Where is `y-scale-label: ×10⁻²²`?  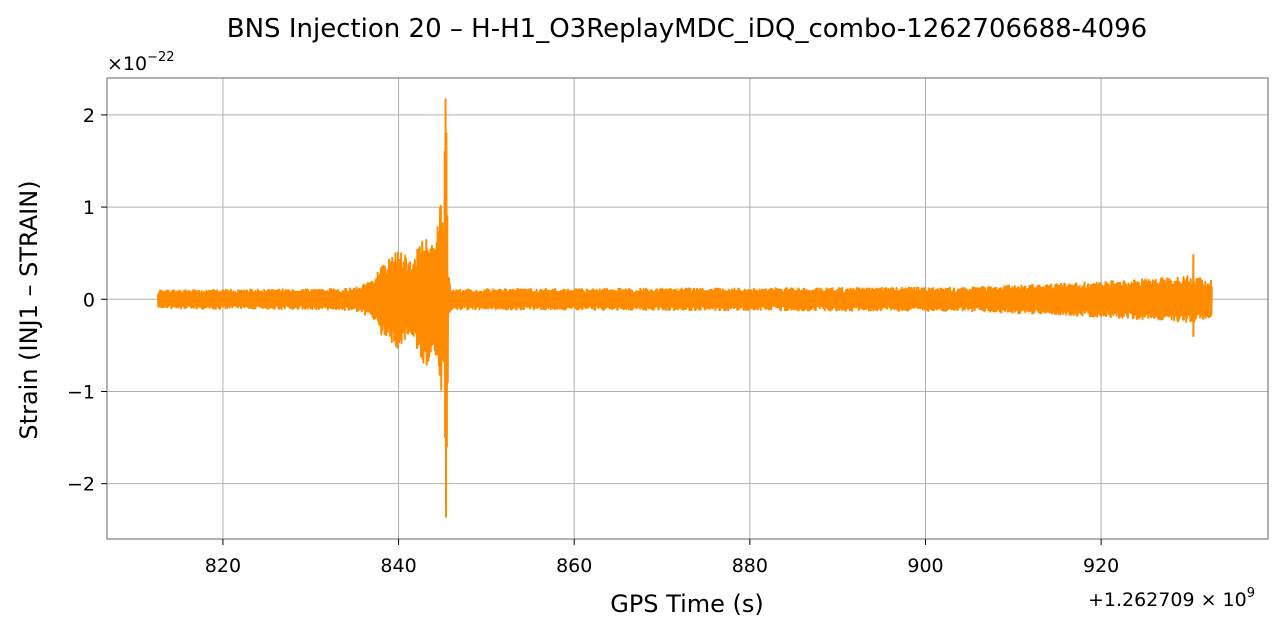 y-scale-label: ×10⁻²² is located at coordinates (141, 62).